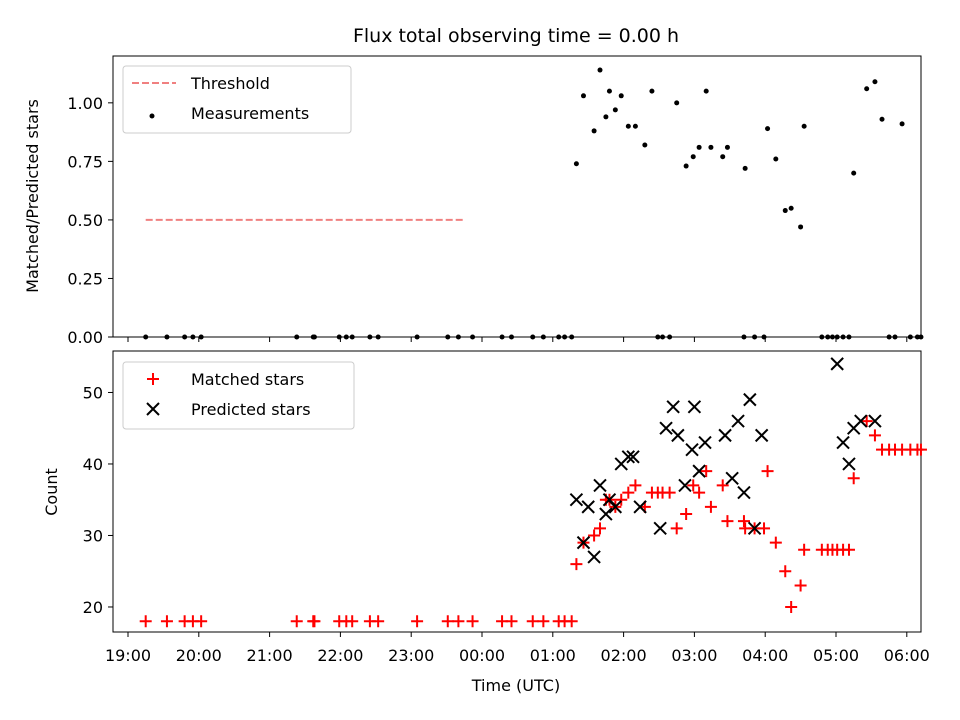 This screenshot has width=960, height=720. Describe the element at coordinates (85, 161) in the screenshot. I see `ratio-y-tick-label: 0.75` at that location.